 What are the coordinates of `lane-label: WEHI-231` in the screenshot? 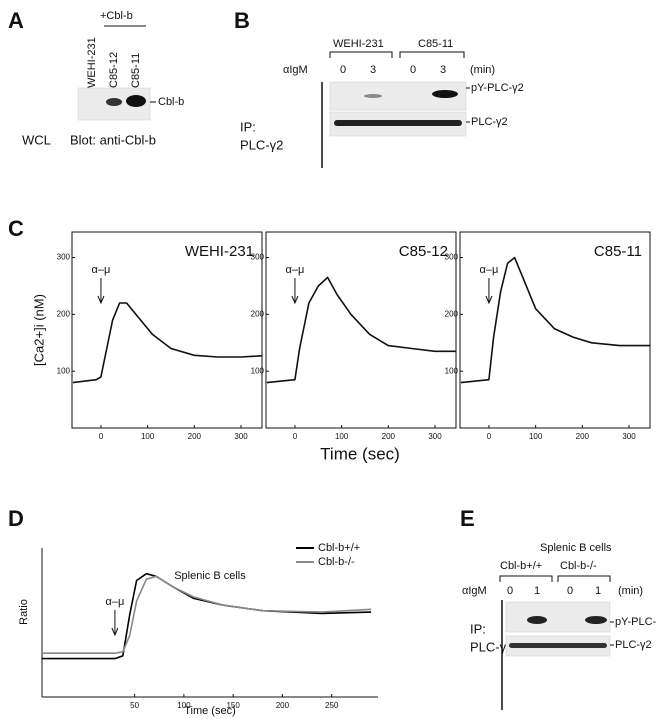 It's located at (92, 62).